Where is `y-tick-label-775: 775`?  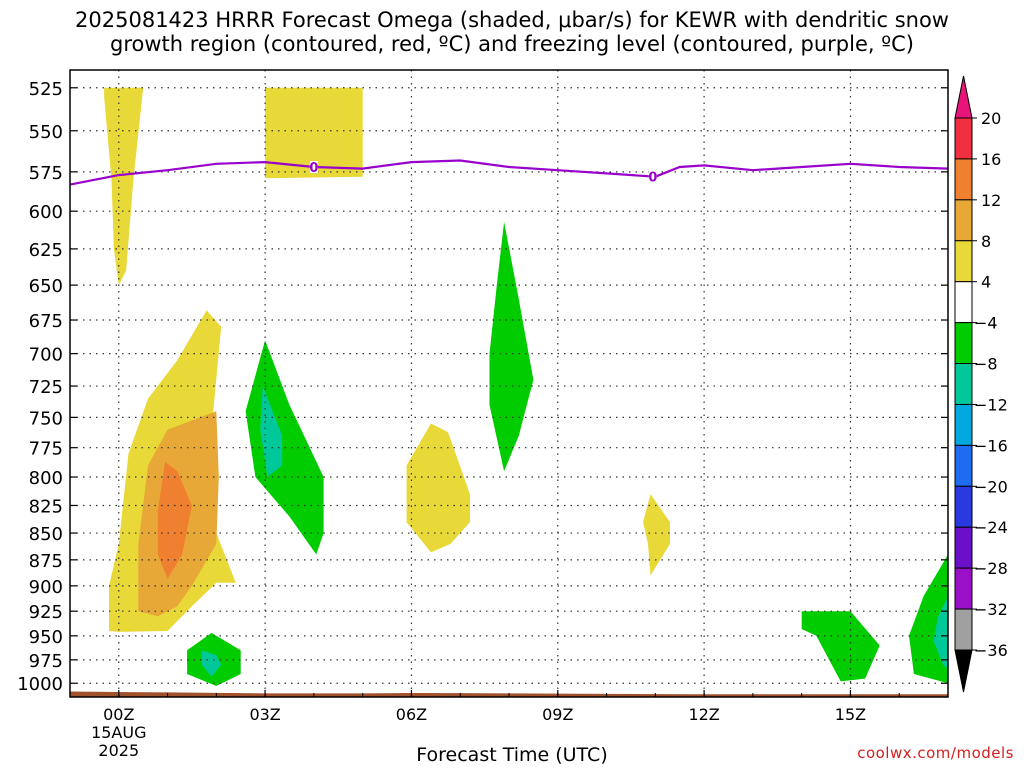
y-tick-label-775: 775 is located at coordinates (46, 449).